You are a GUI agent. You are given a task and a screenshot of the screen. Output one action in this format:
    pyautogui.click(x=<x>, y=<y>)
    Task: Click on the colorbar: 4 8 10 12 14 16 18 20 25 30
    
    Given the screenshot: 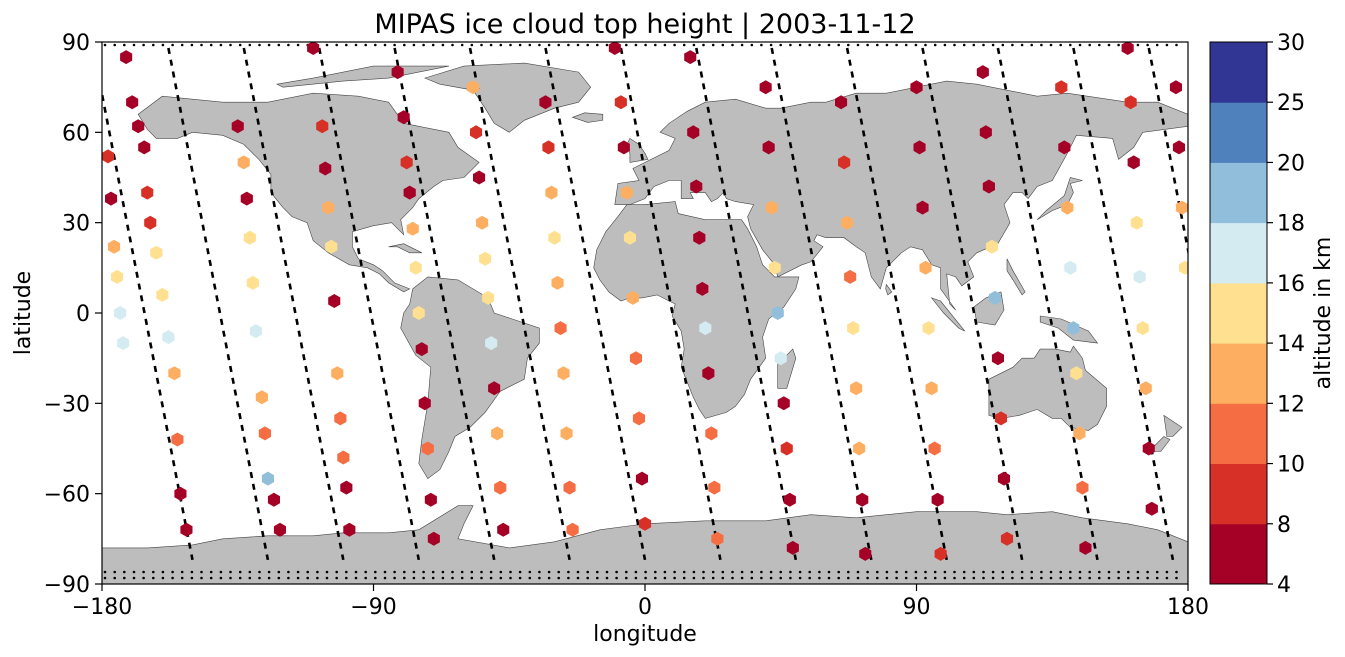 What is the action you would take?
    pyautogui.click(x=1257, y=314)
    